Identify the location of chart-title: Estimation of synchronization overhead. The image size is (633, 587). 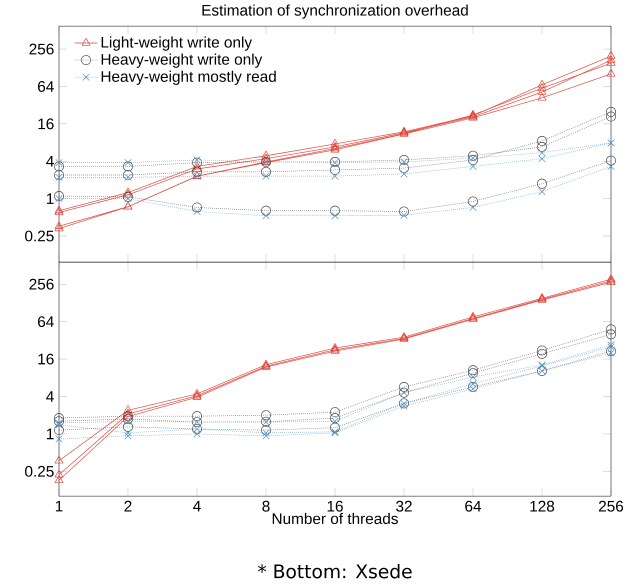
(335, 11).